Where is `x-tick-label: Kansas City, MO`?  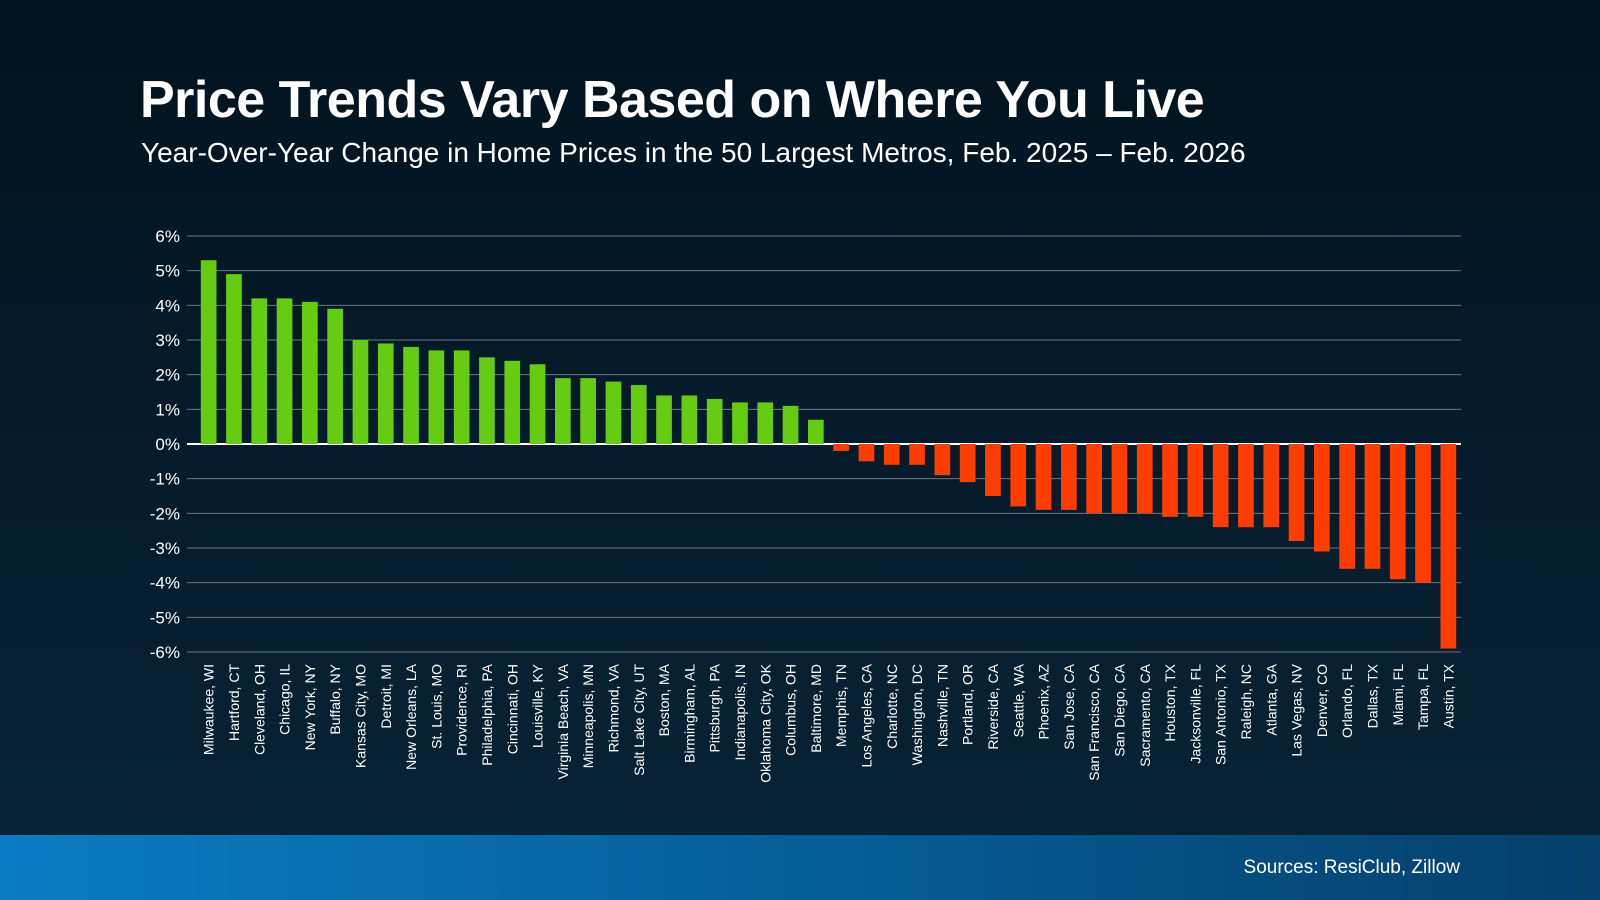 x-tick-label: Kansas City, MO is located at coordinates (360, 716).